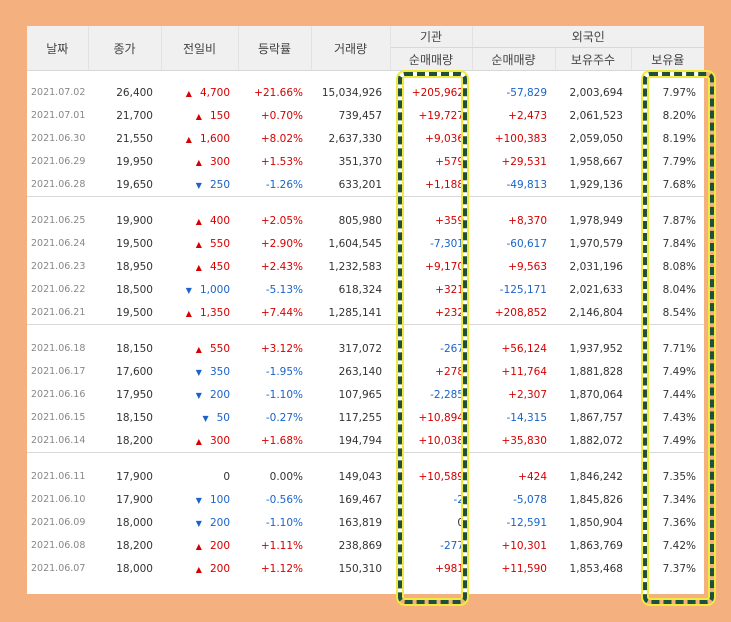 This screenshot has width=731, height=622. I want to click on change-value: 100, so click(219, 499).